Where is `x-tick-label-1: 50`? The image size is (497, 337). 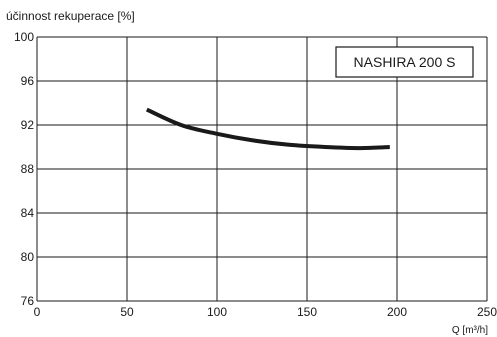 x-tick-label-1: 50 is located at coordinates (127, 312).